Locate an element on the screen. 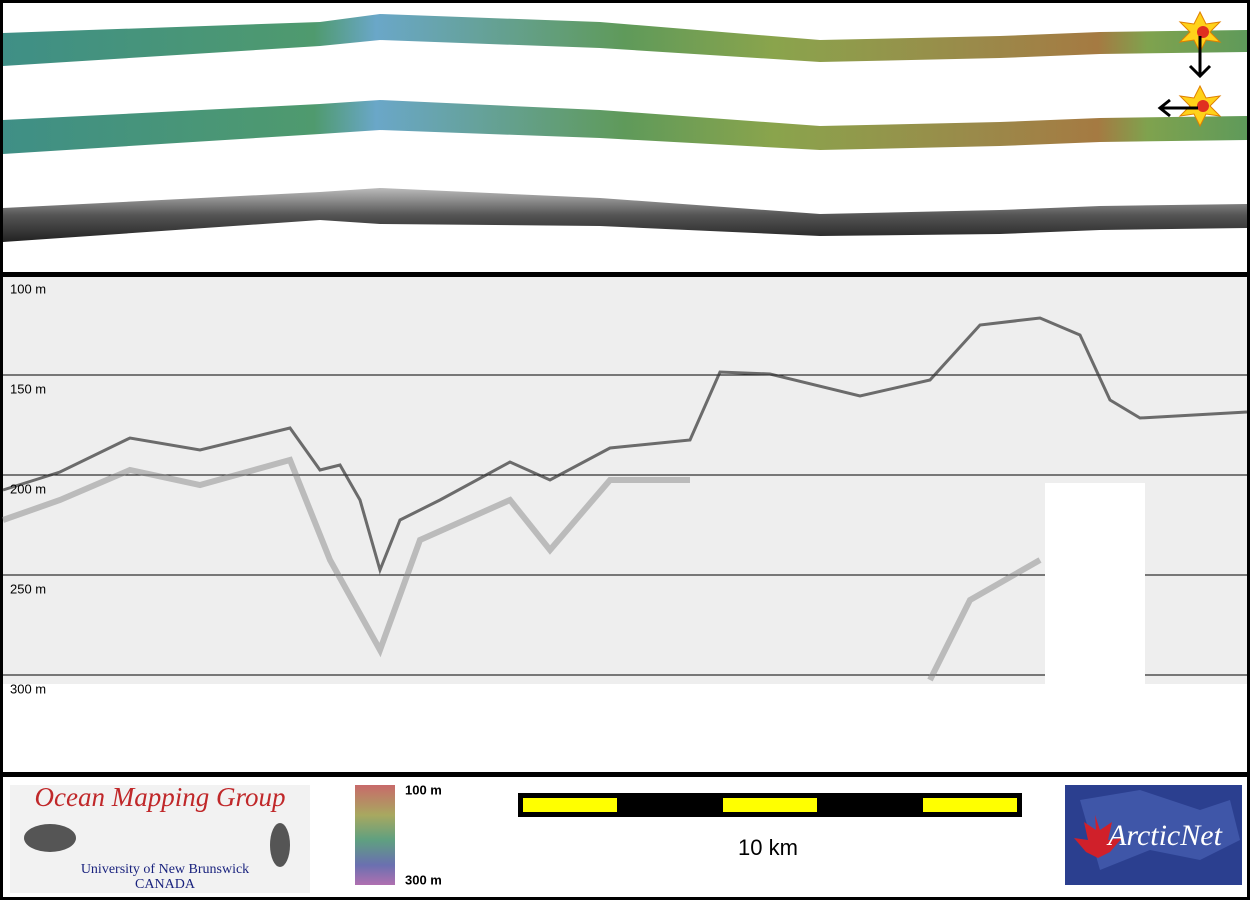 The image size is (1250, 905). colorbar-label: 300 m is located at coordinates (423, 879).